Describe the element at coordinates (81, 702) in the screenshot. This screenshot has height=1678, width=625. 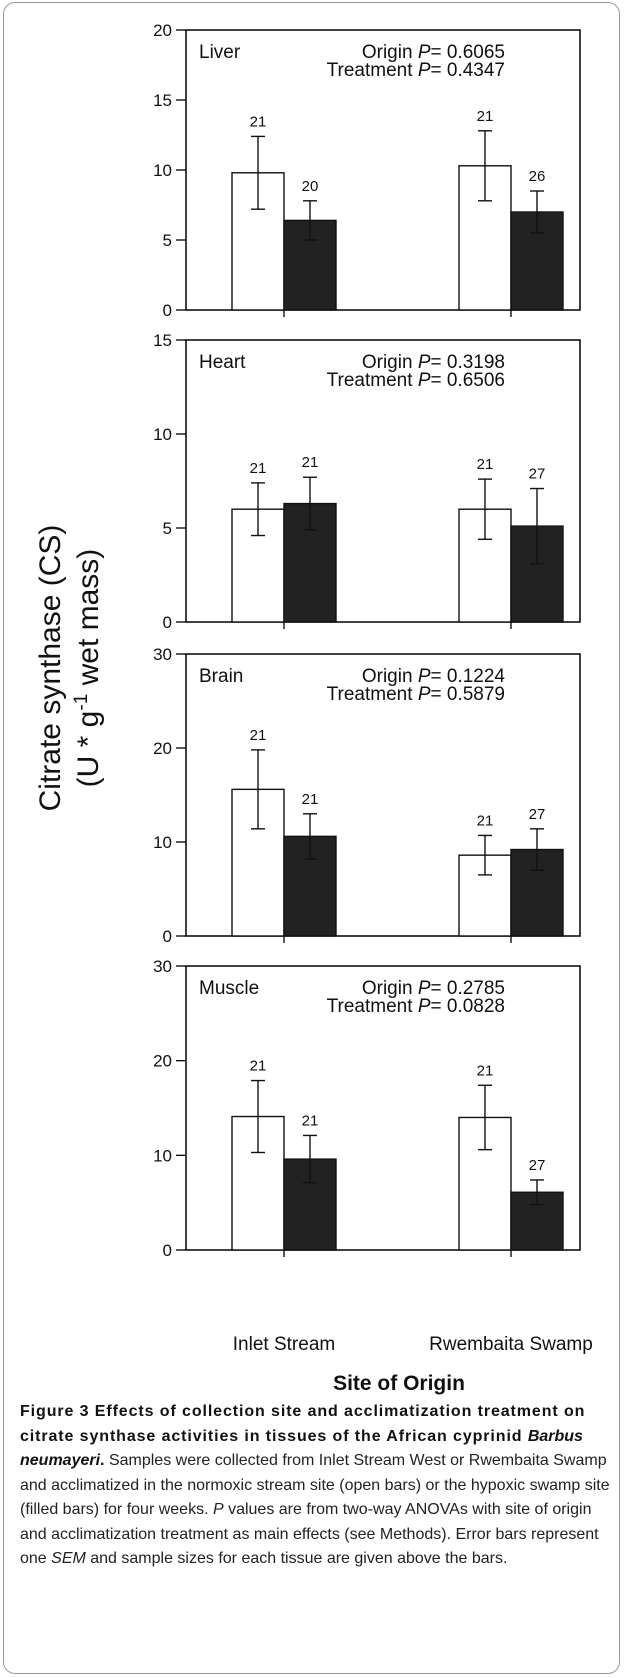
I see `y-axis-label-exponent: -1` at that location.